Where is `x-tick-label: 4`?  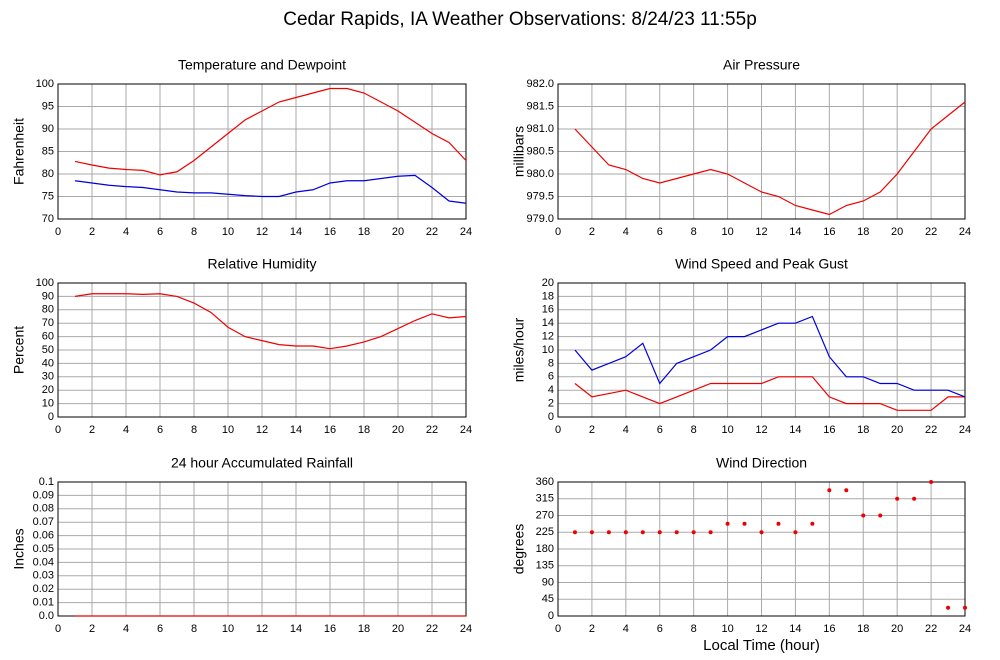
x-tick-label: 4 is located at coordinates (626, 430).